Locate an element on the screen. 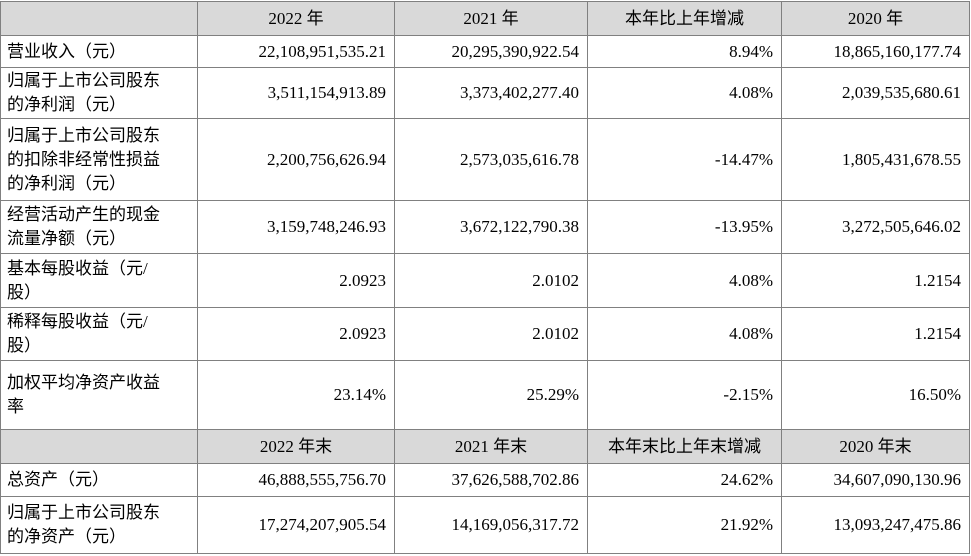 This screenshot has height=556, width=971. value-cell: 3,511,154,913.89 is located at coordinates (296, 93).